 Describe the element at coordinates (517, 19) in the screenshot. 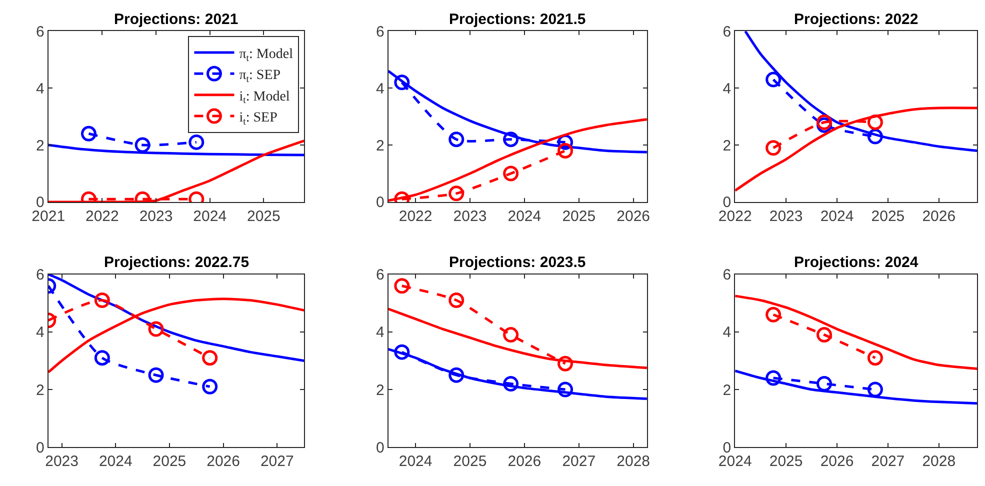

I see `chart-title: Projections: 2021.5` at that location.